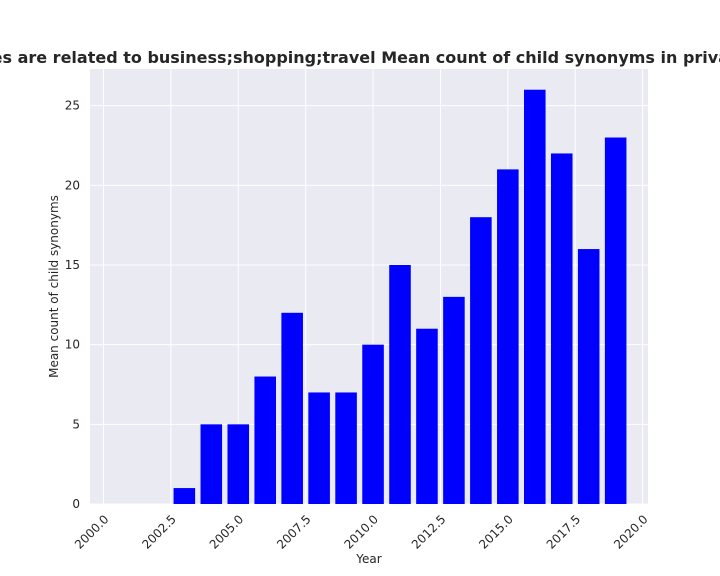 The width and height of the screenshot is (720, 576). I want to click on y-tick-label: 10, so click(72, 345).